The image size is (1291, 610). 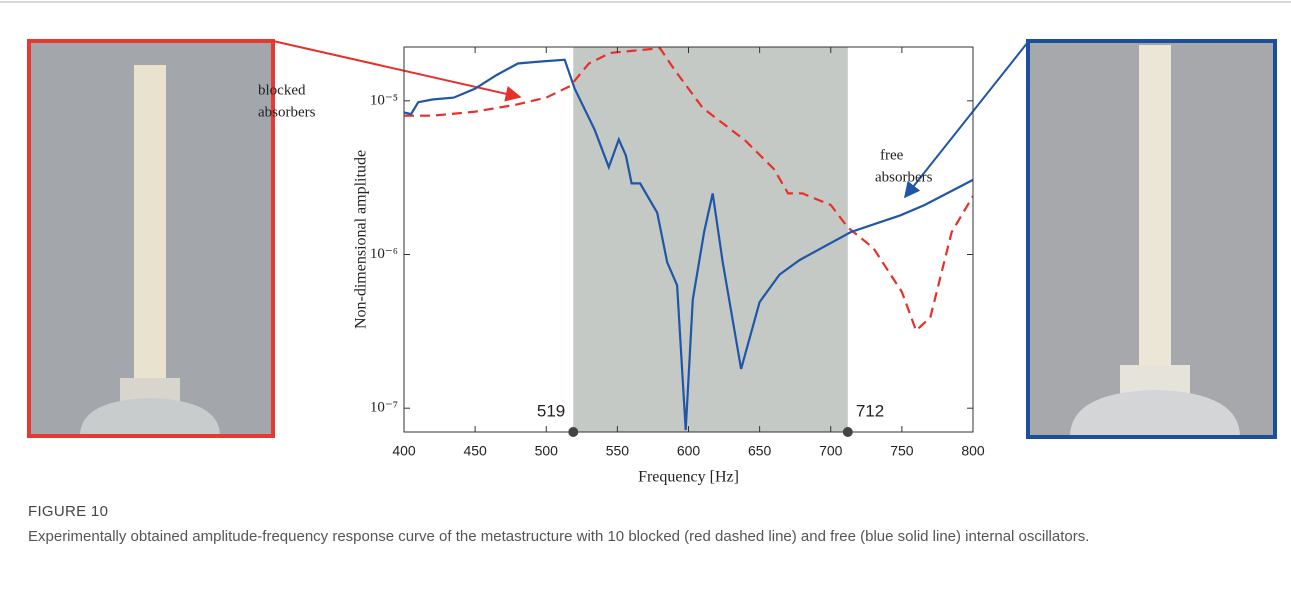 I want to click on y-tick-label: 10⁻⁵, so click(x=384, y=100).